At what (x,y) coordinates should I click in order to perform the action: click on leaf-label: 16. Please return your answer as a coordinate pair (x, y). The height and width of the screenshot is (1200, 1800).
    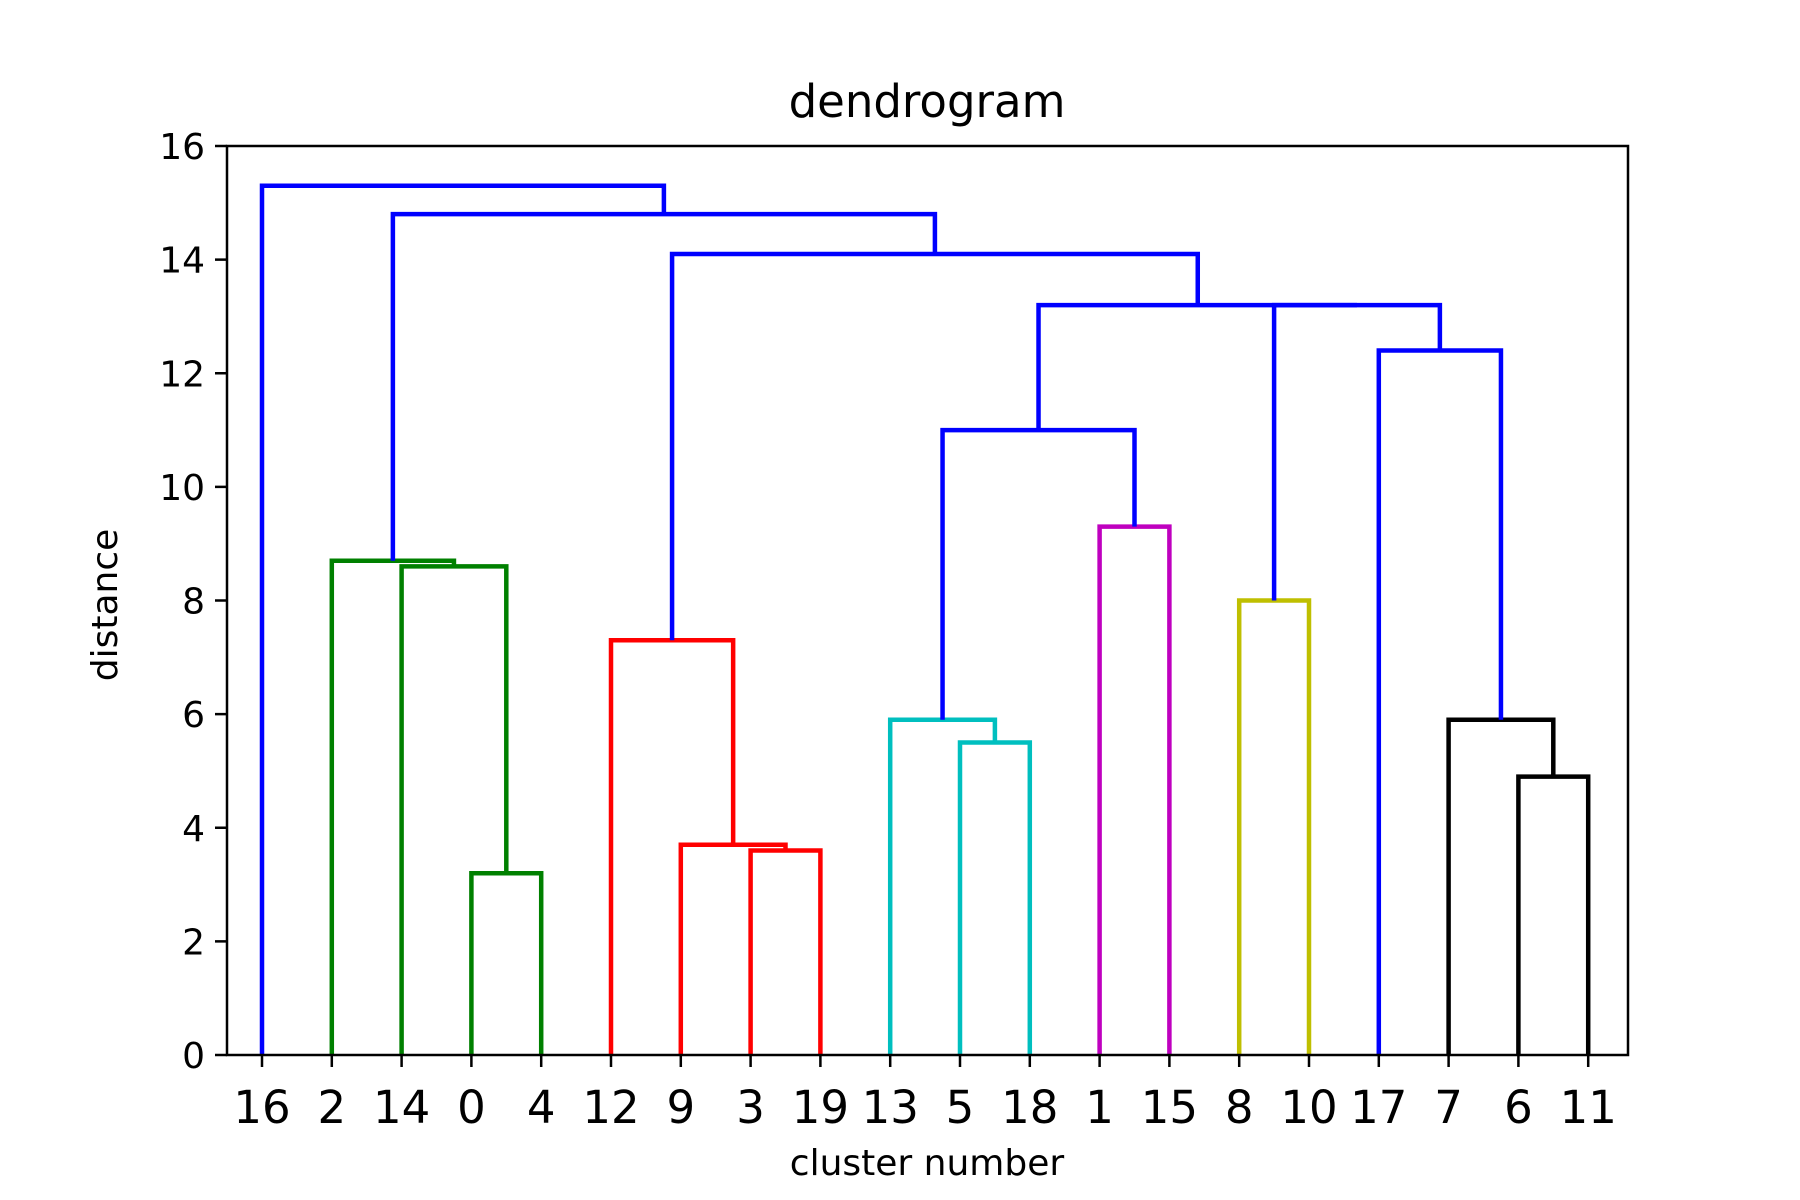
    Looking at the image, I should click on (261, 1107).